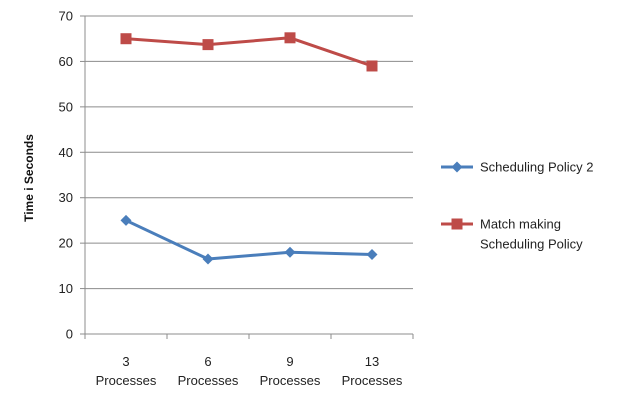 The height and width of the screenshot is (396, 626). I want to click on legend-entry: Match making Scheduling Policy, so click(512, 234).